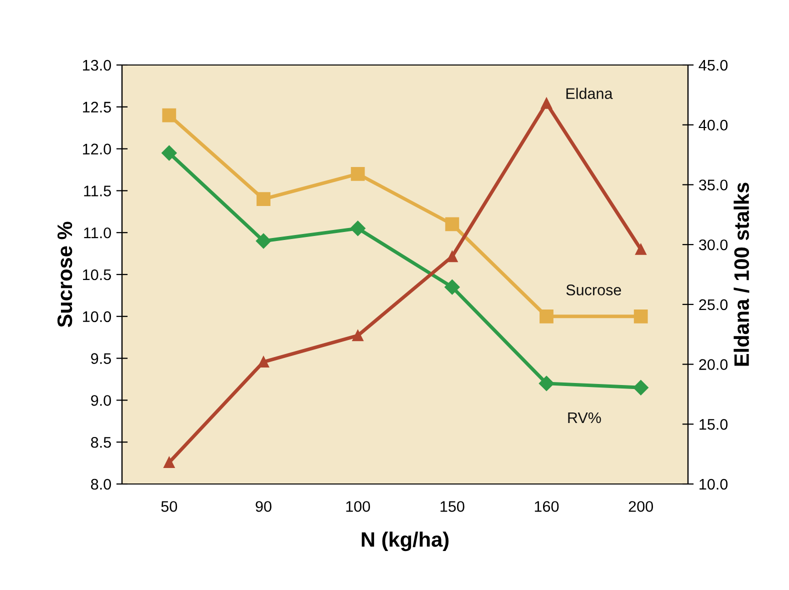 The height and width of the screenshot is (590, 789). What do you see at coordinates (97, 191) in the screenshot?
I see `y-tick-label: 11.5` at bounding box center [97, 191].